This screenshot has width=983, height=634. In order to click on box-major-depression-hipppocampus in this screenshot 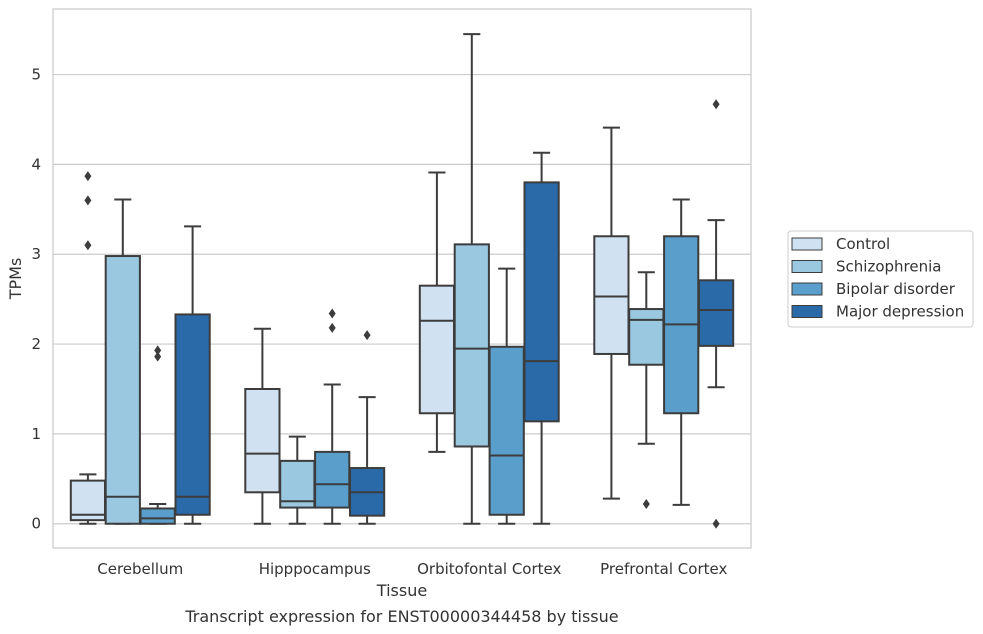, I will do `click(367, 427)`.